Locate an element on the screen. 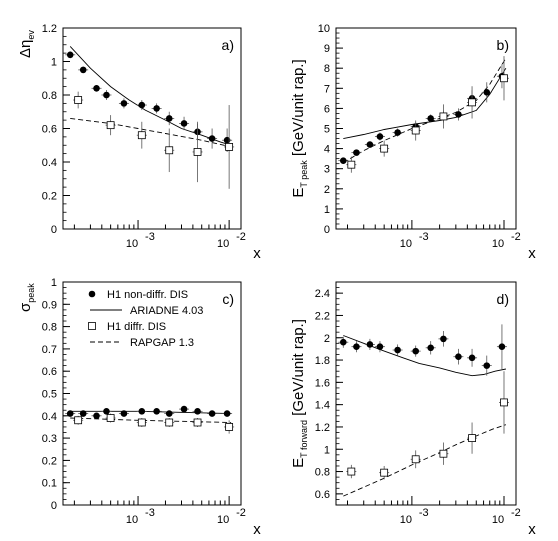  legend-marker is located at coordinates (92, 326).